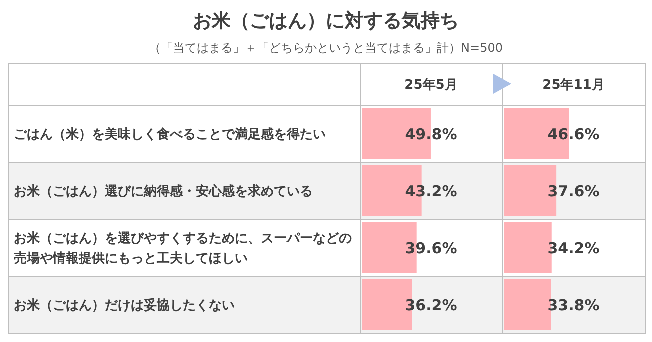 This screenshot has height=342, width=652. What do you see at coordinates (431, 249) in the screenshot?
I see `data-label: 39.6%` at bounding box center [431, 249].